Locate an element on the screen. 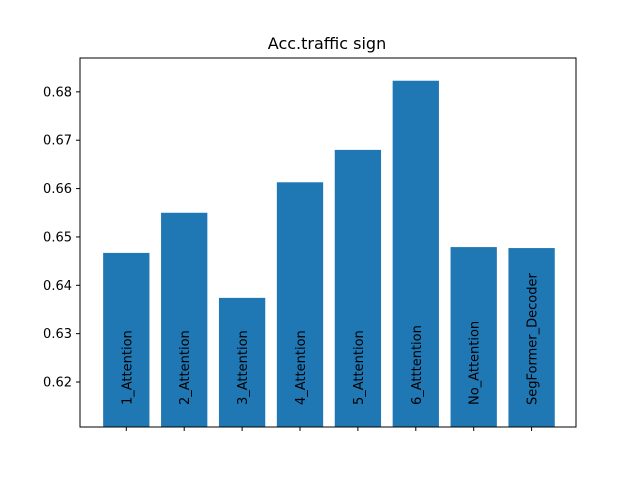  y-tick-label-1: 0.62 is located at coordinates (57, 383).